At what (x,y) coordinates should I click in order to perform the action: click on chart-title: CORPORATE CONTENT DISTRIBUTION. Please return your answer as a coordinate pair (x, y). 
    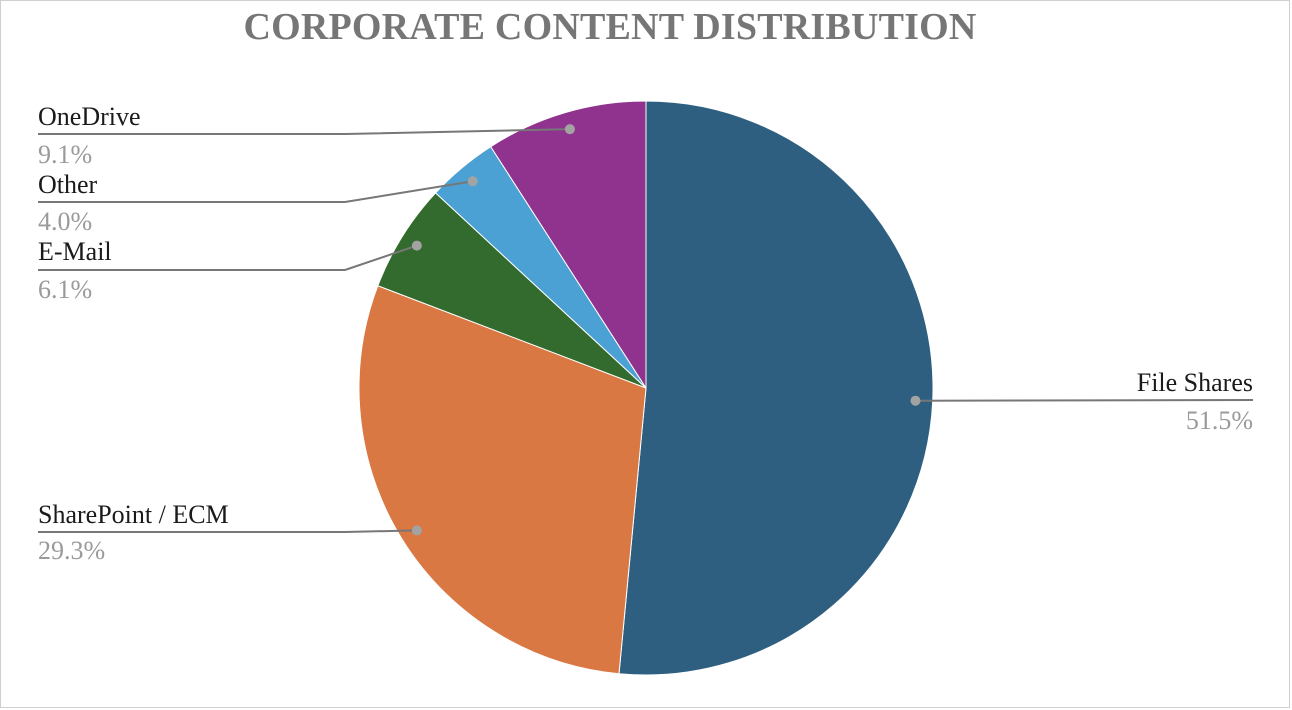
    Looking at the image, I should click on (610, 27).